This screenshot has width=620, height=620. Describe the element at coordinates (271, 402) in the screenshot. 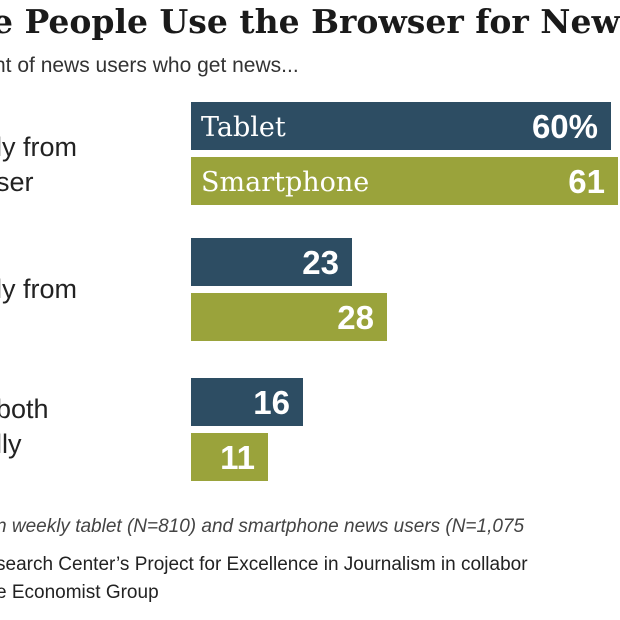

I see `data-label-tablet-2: 16` at that location.